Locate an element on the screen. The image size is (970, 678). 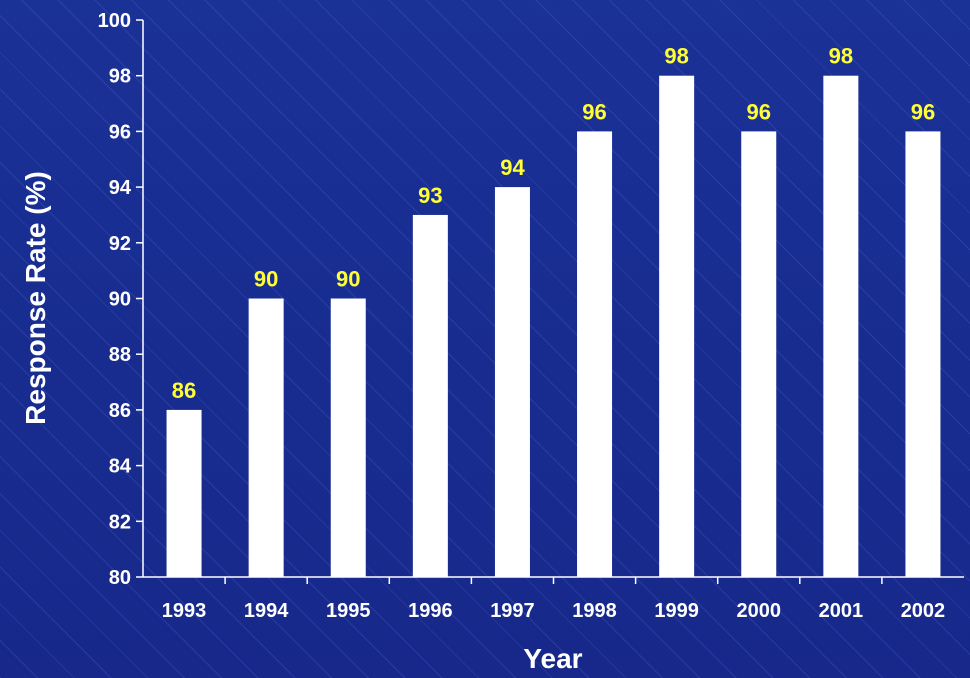
x-tick-label: 1996 is located at coordinates (430, 611).